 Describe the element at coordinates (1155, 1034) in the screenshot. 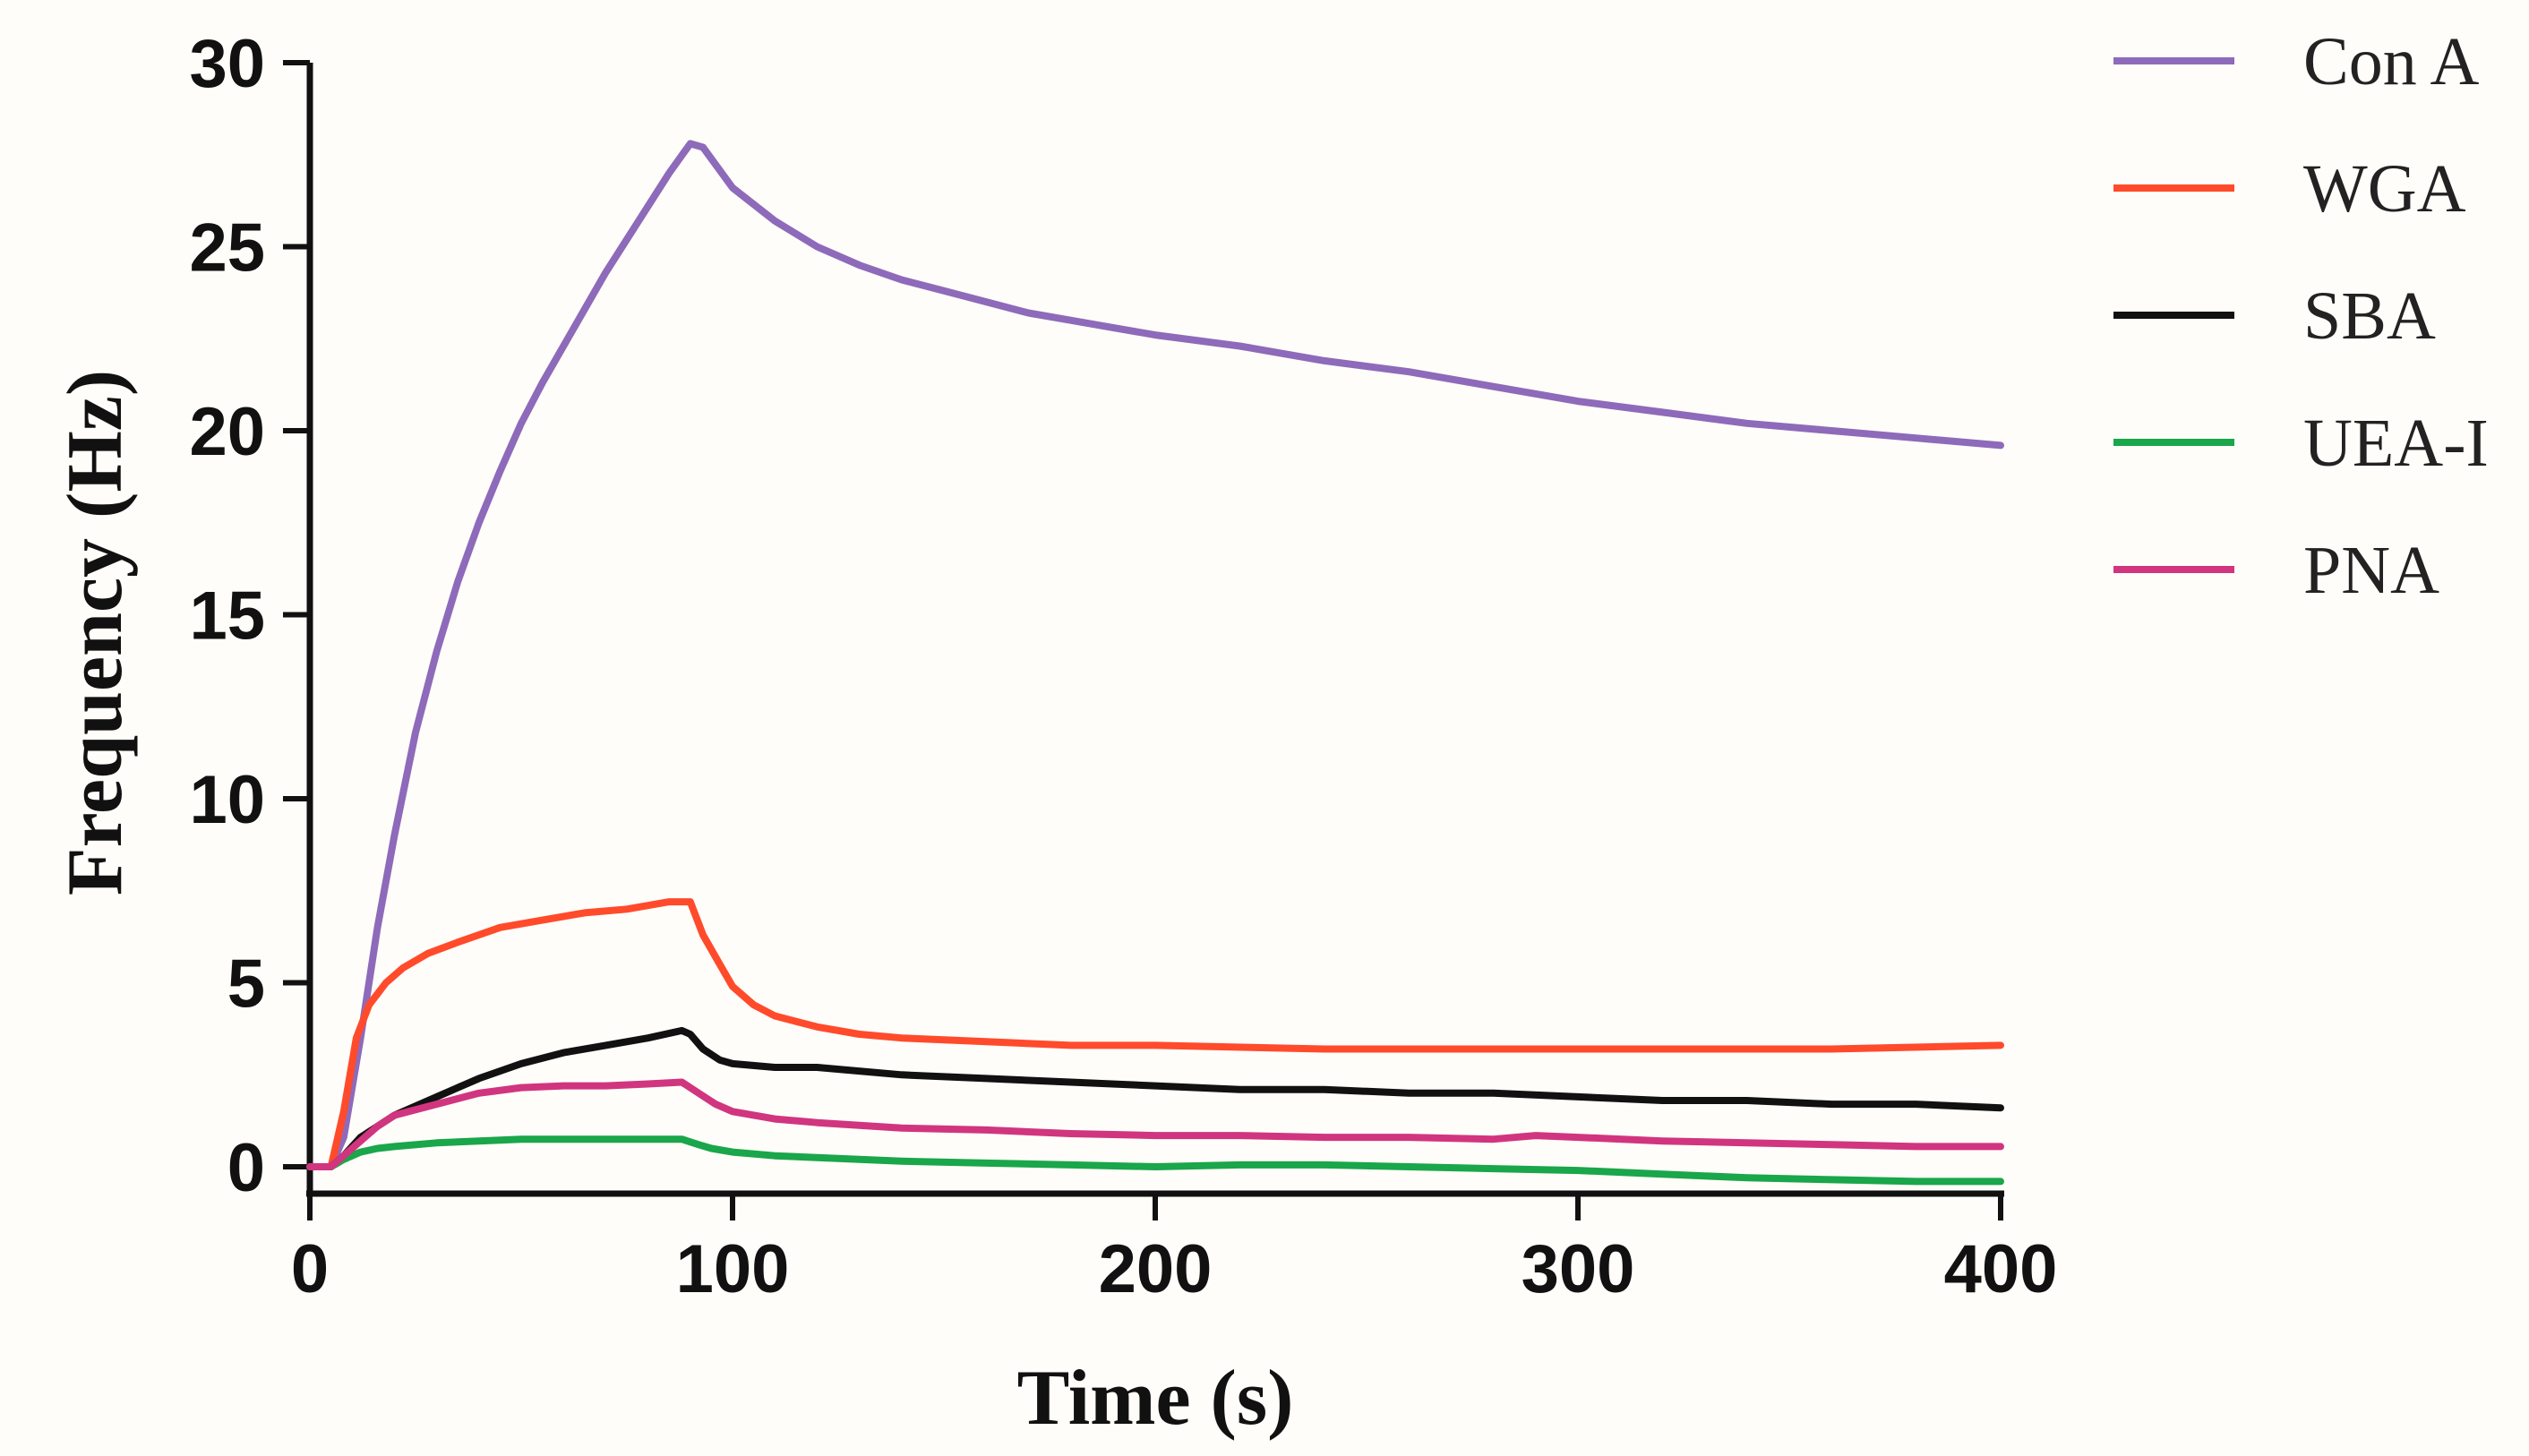

I see `series-line-wga` at that location.